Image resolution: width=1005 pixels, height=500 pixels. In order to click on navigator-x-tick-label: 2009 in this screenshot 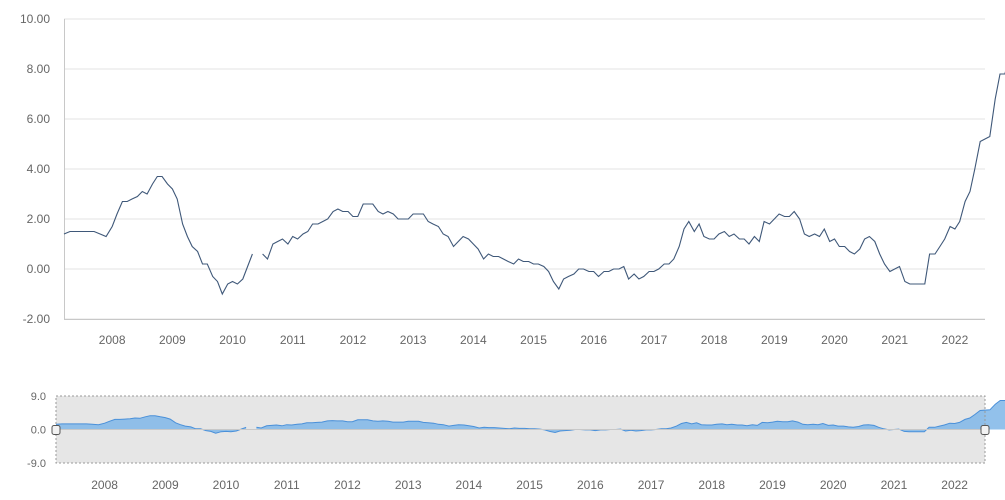, I will do `click(165, 485)`.